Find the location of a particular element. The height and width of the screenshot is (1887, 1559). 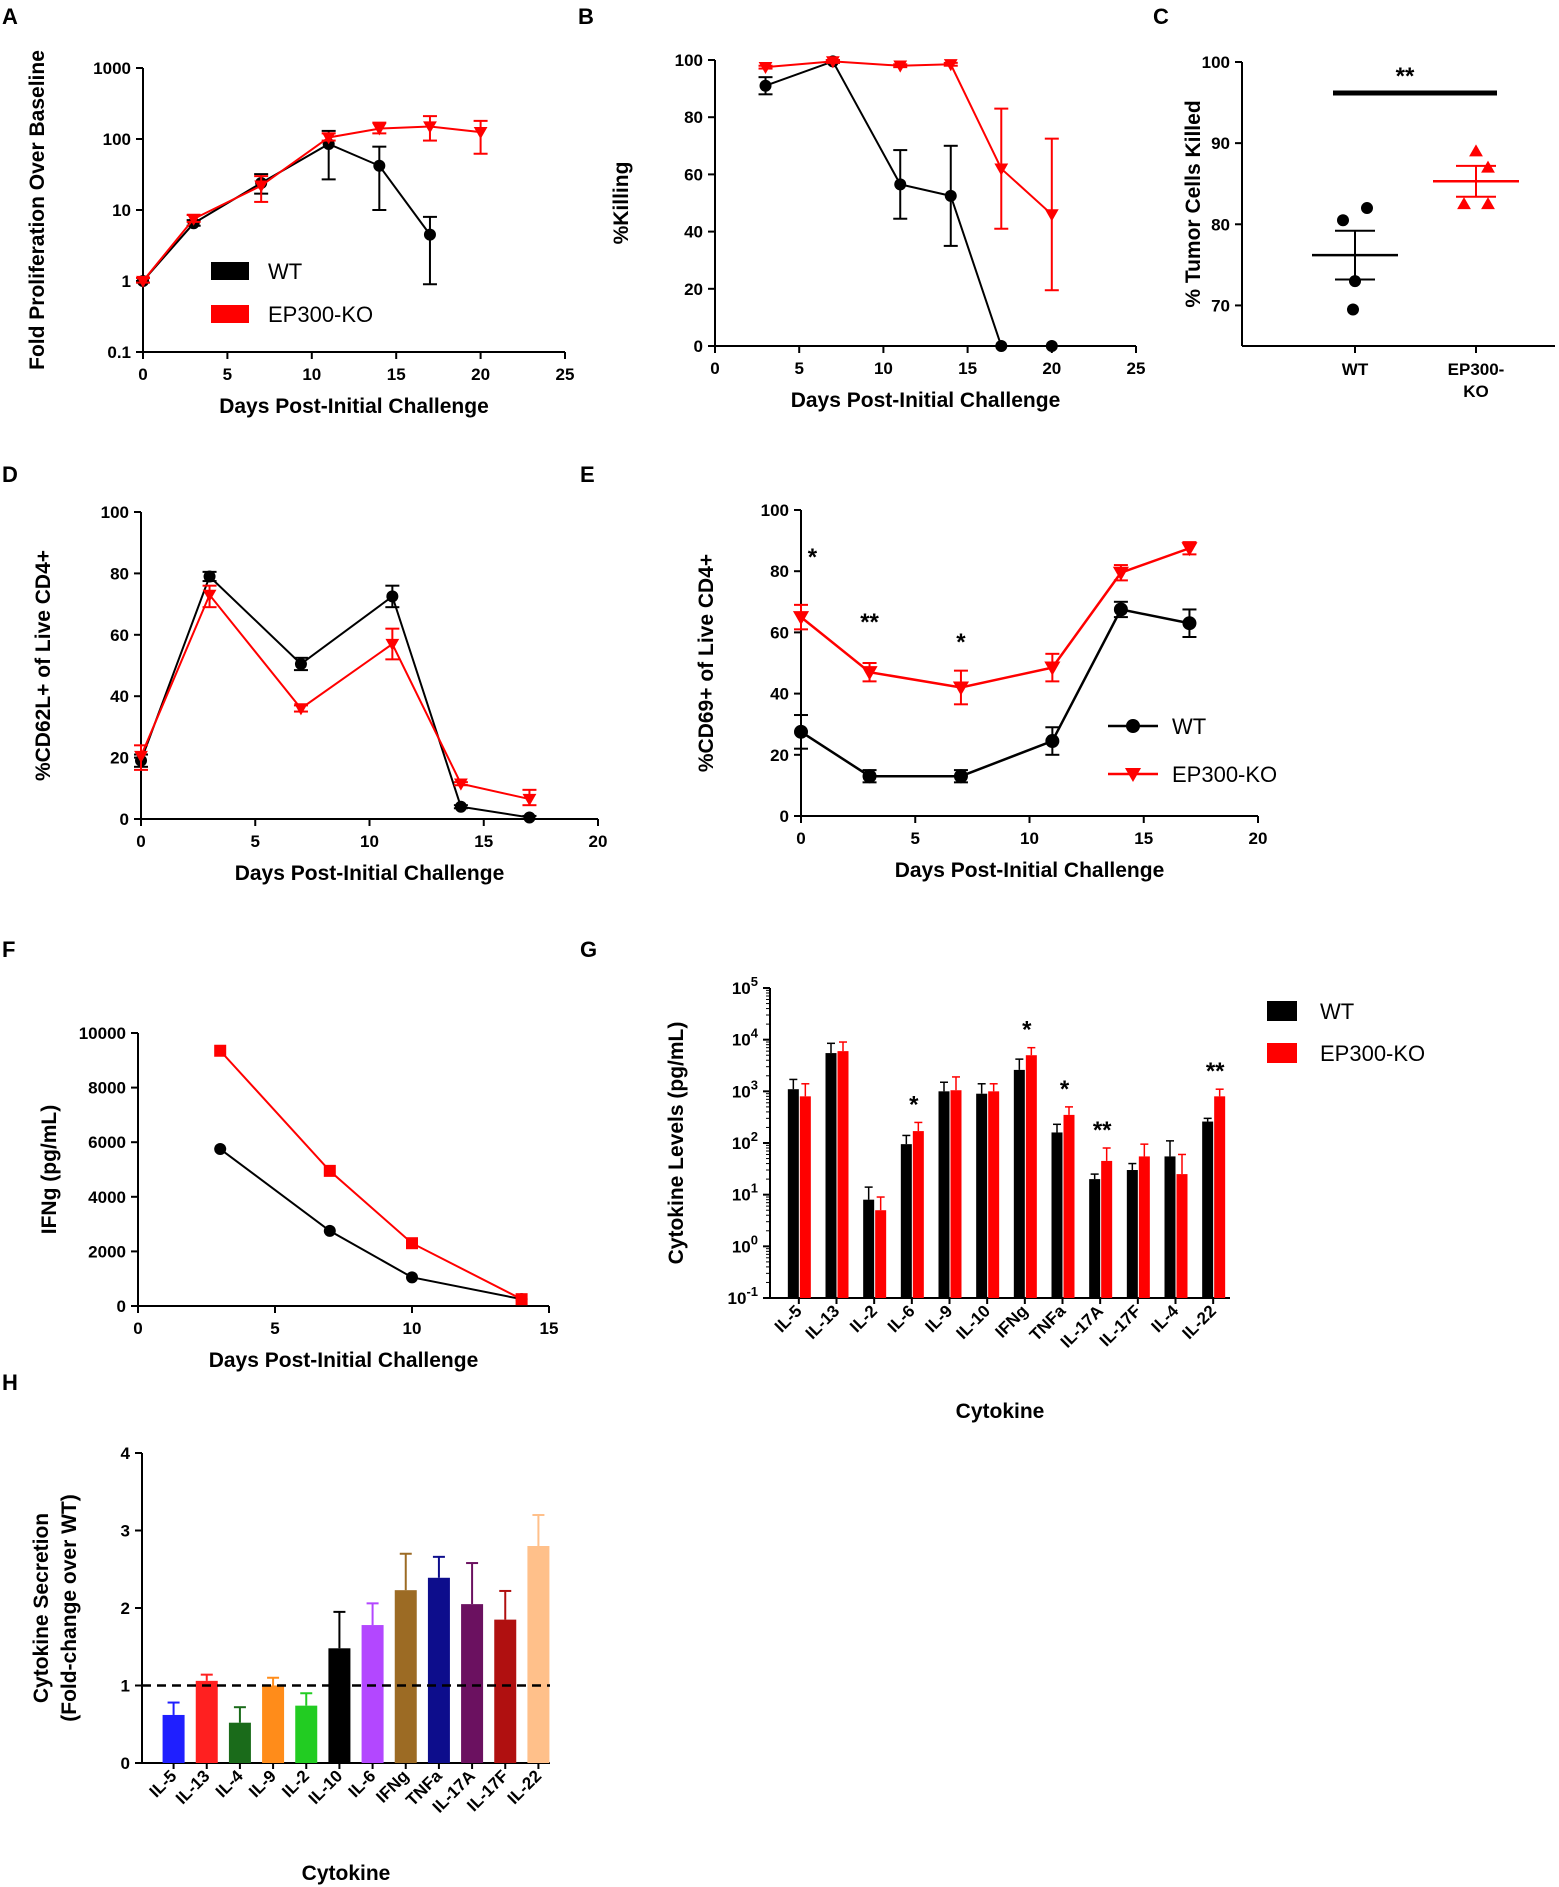

legend-label-wt: WT is located at coordinates (1337, 1011).